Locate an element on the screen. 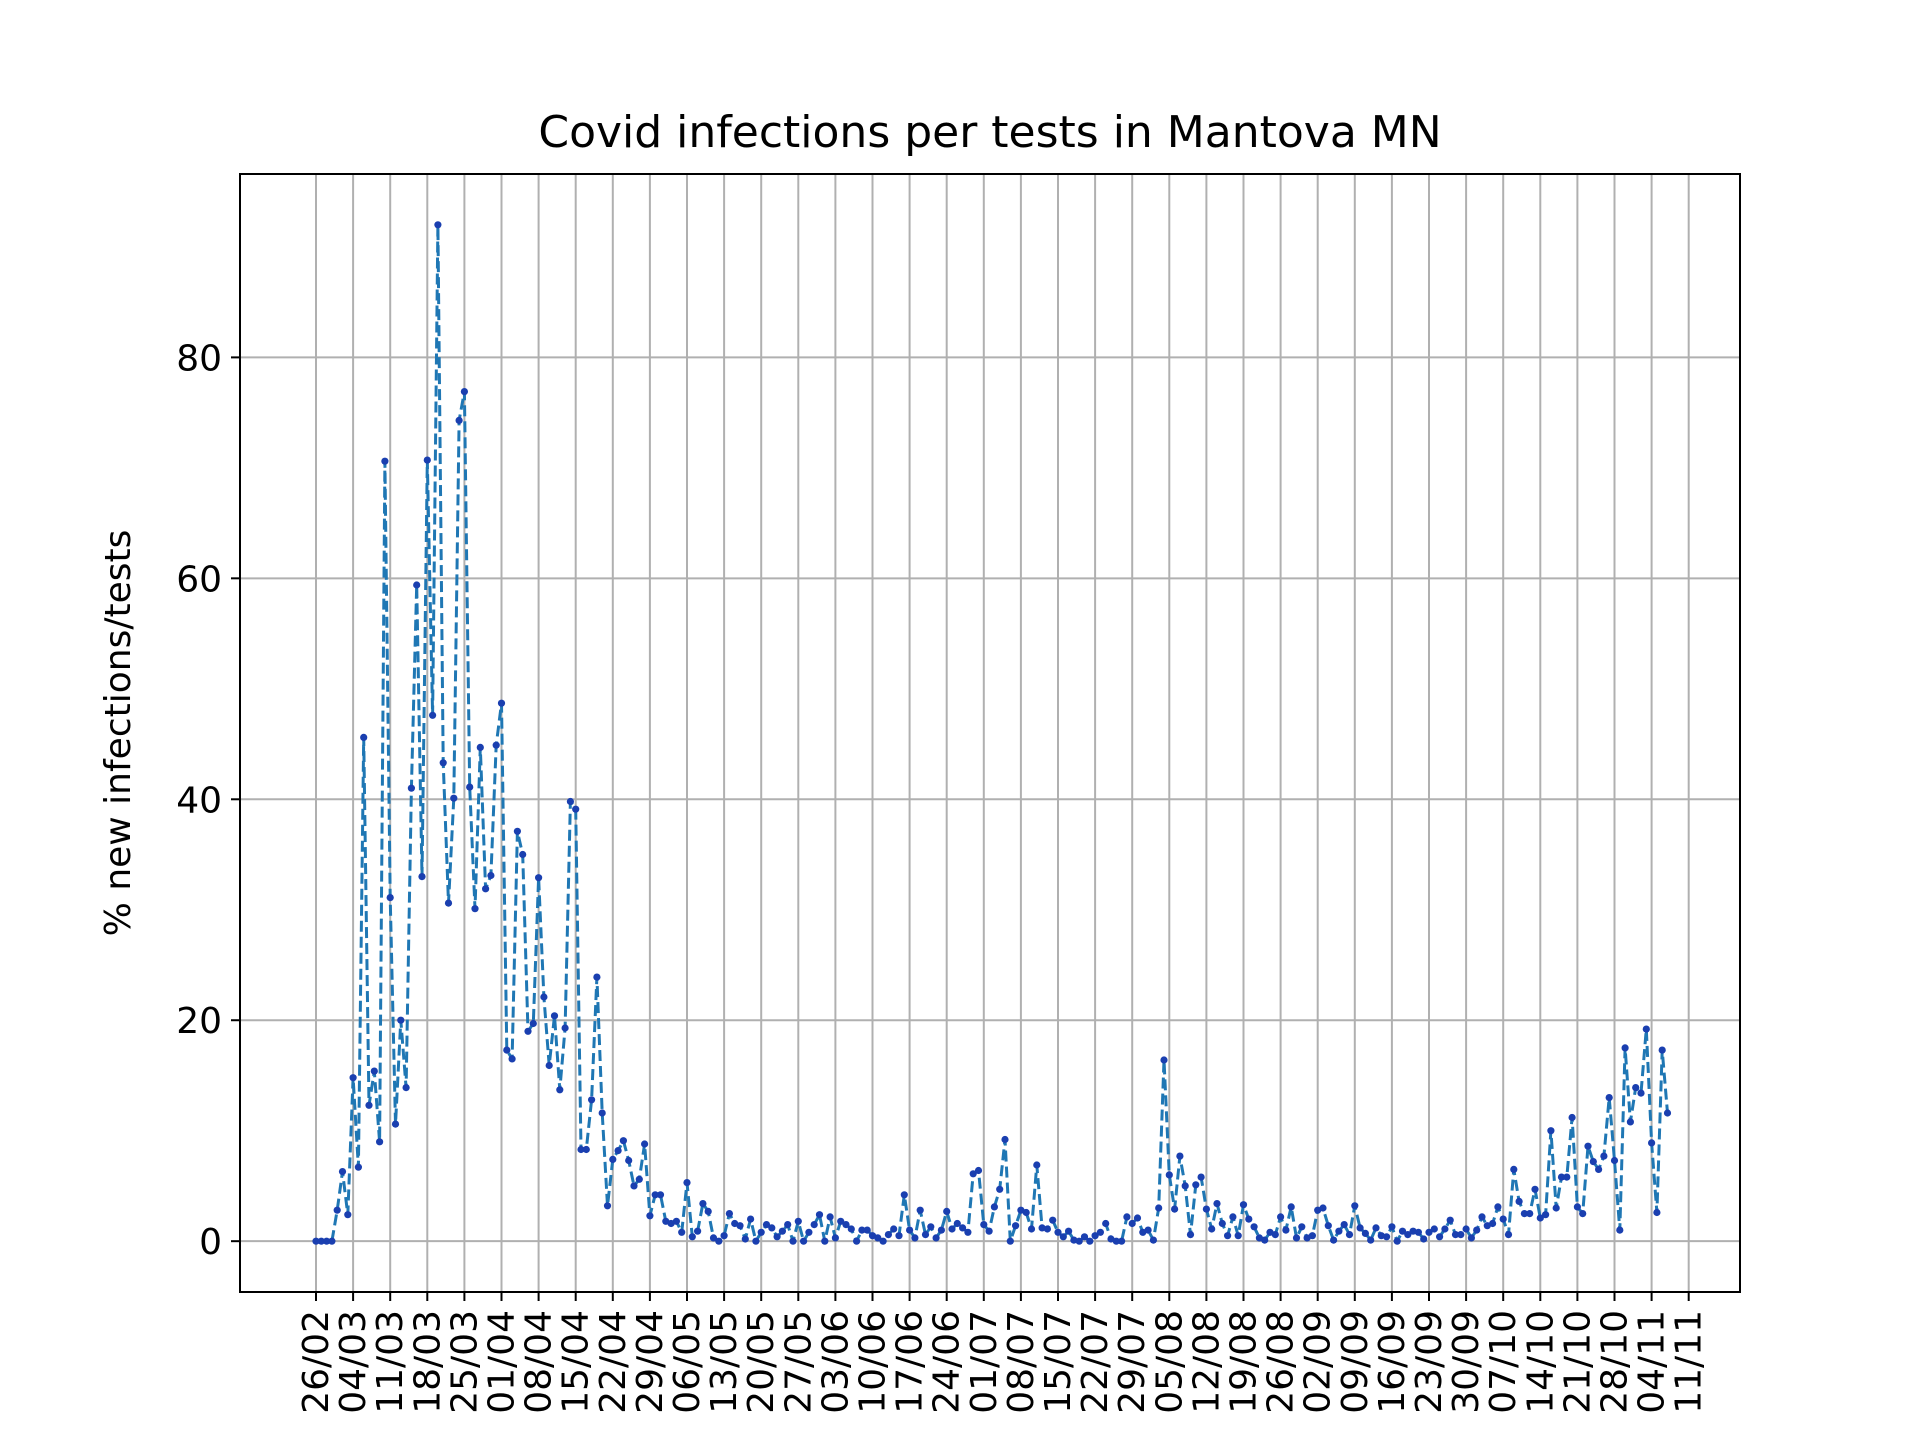  y-axis-label: % new infections/tests is located at coordinates (118, 733).